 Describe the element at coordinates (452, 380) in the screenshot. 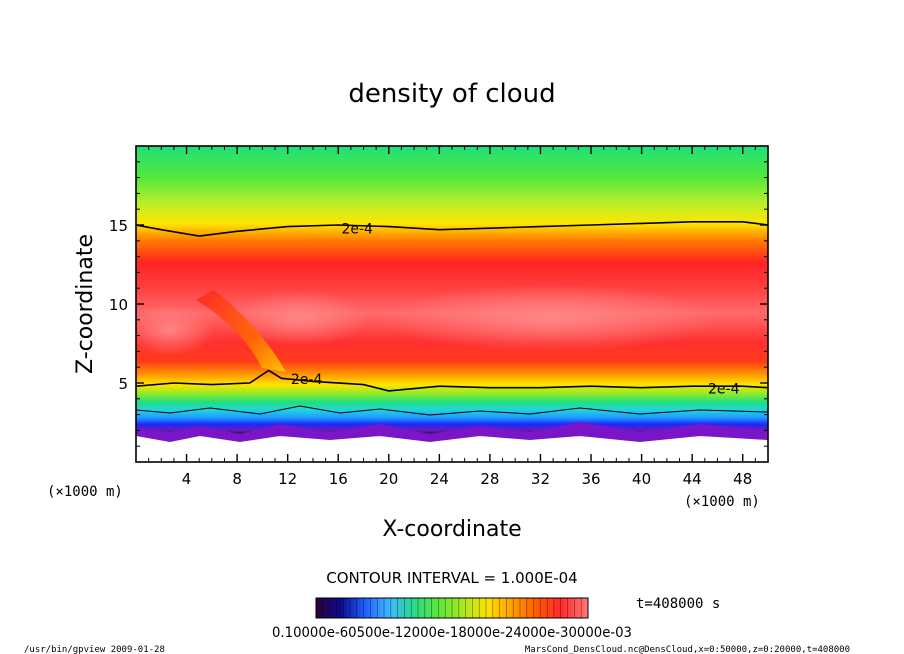

I see `contour-2e-4-lower` at that location.